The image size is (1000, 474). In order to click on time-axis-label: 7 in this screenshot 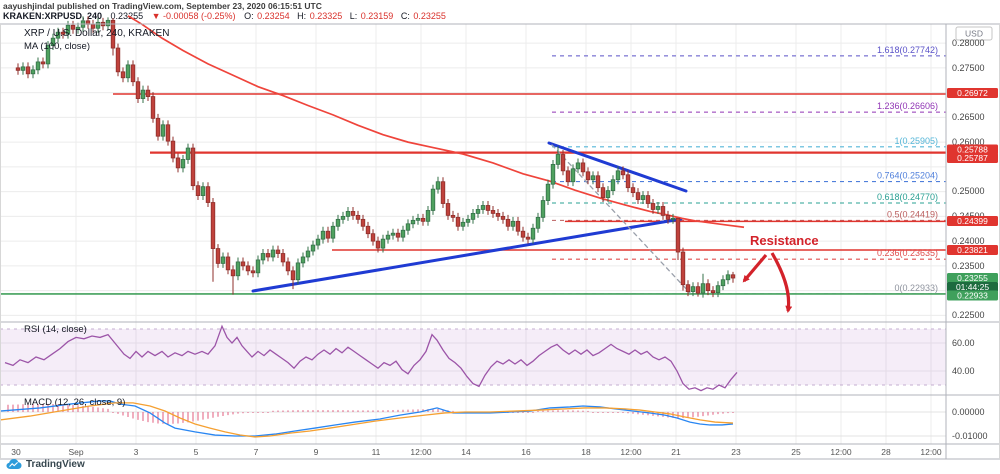, I will do `click(256, 452)`.